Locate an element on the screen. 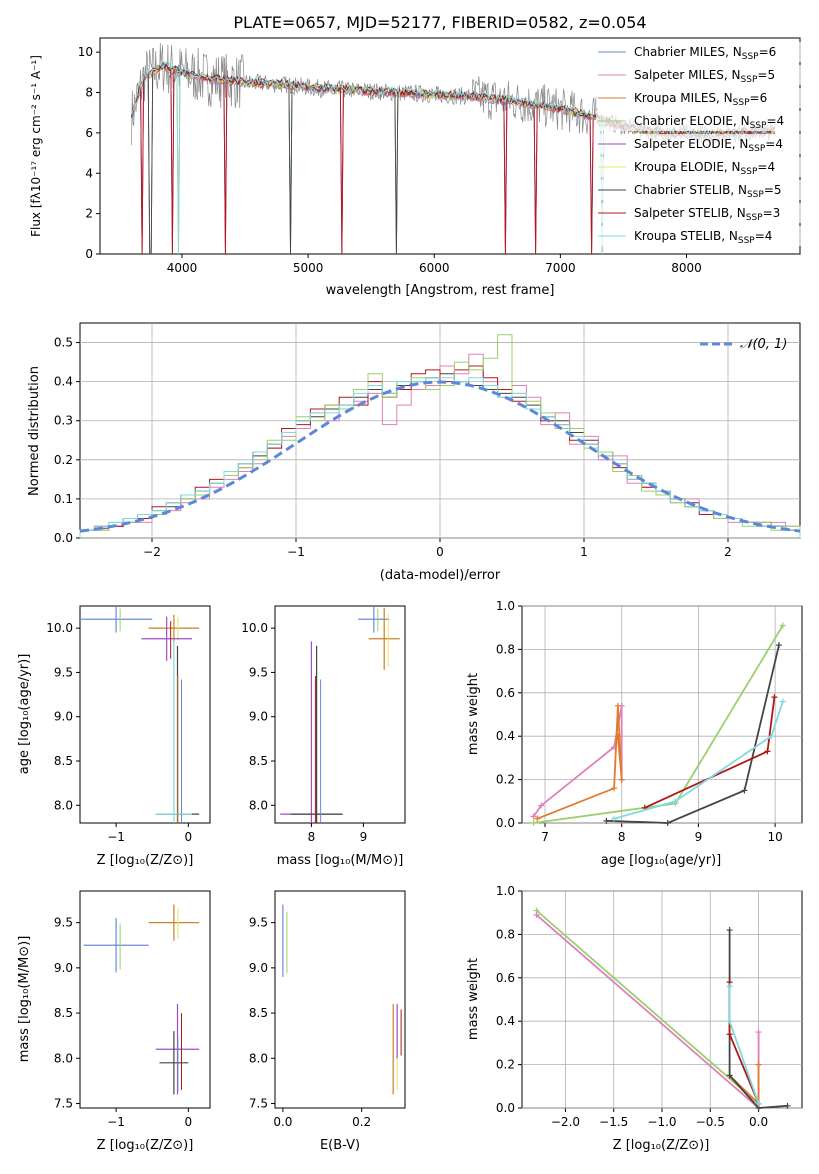 The width and height of the screenshot is (819, 1174). y-tick-label: 0.5 is located at coordinates (63, 343).